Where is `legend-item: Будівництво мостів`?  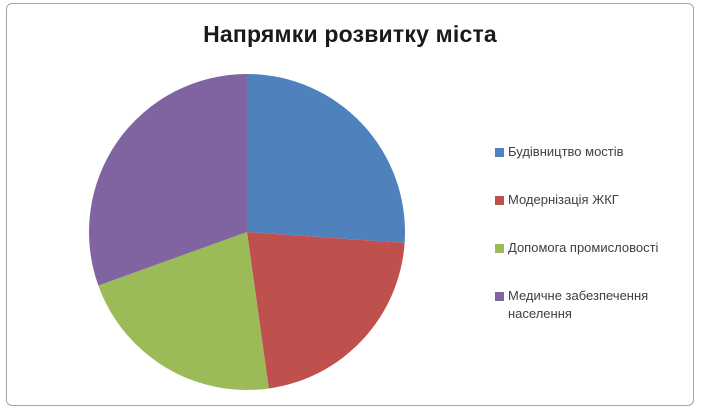
legend-item: Будівництво мостів is located at coordinates (590, 152).